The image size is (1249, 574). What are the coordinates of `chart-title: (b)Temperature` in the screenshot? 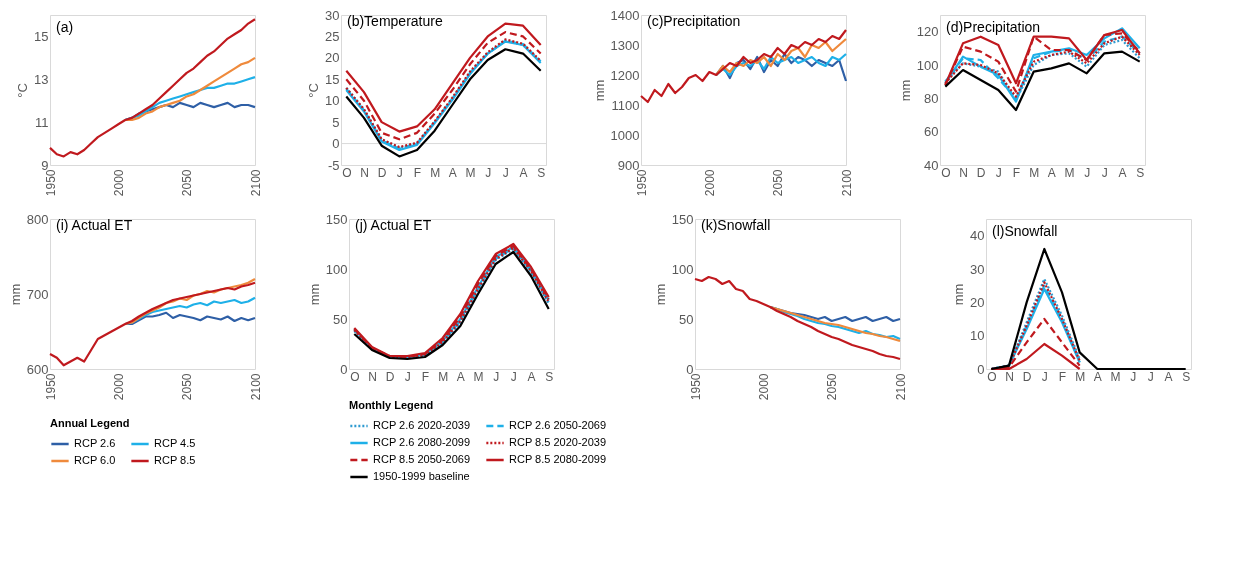 It's located at (395, 21).